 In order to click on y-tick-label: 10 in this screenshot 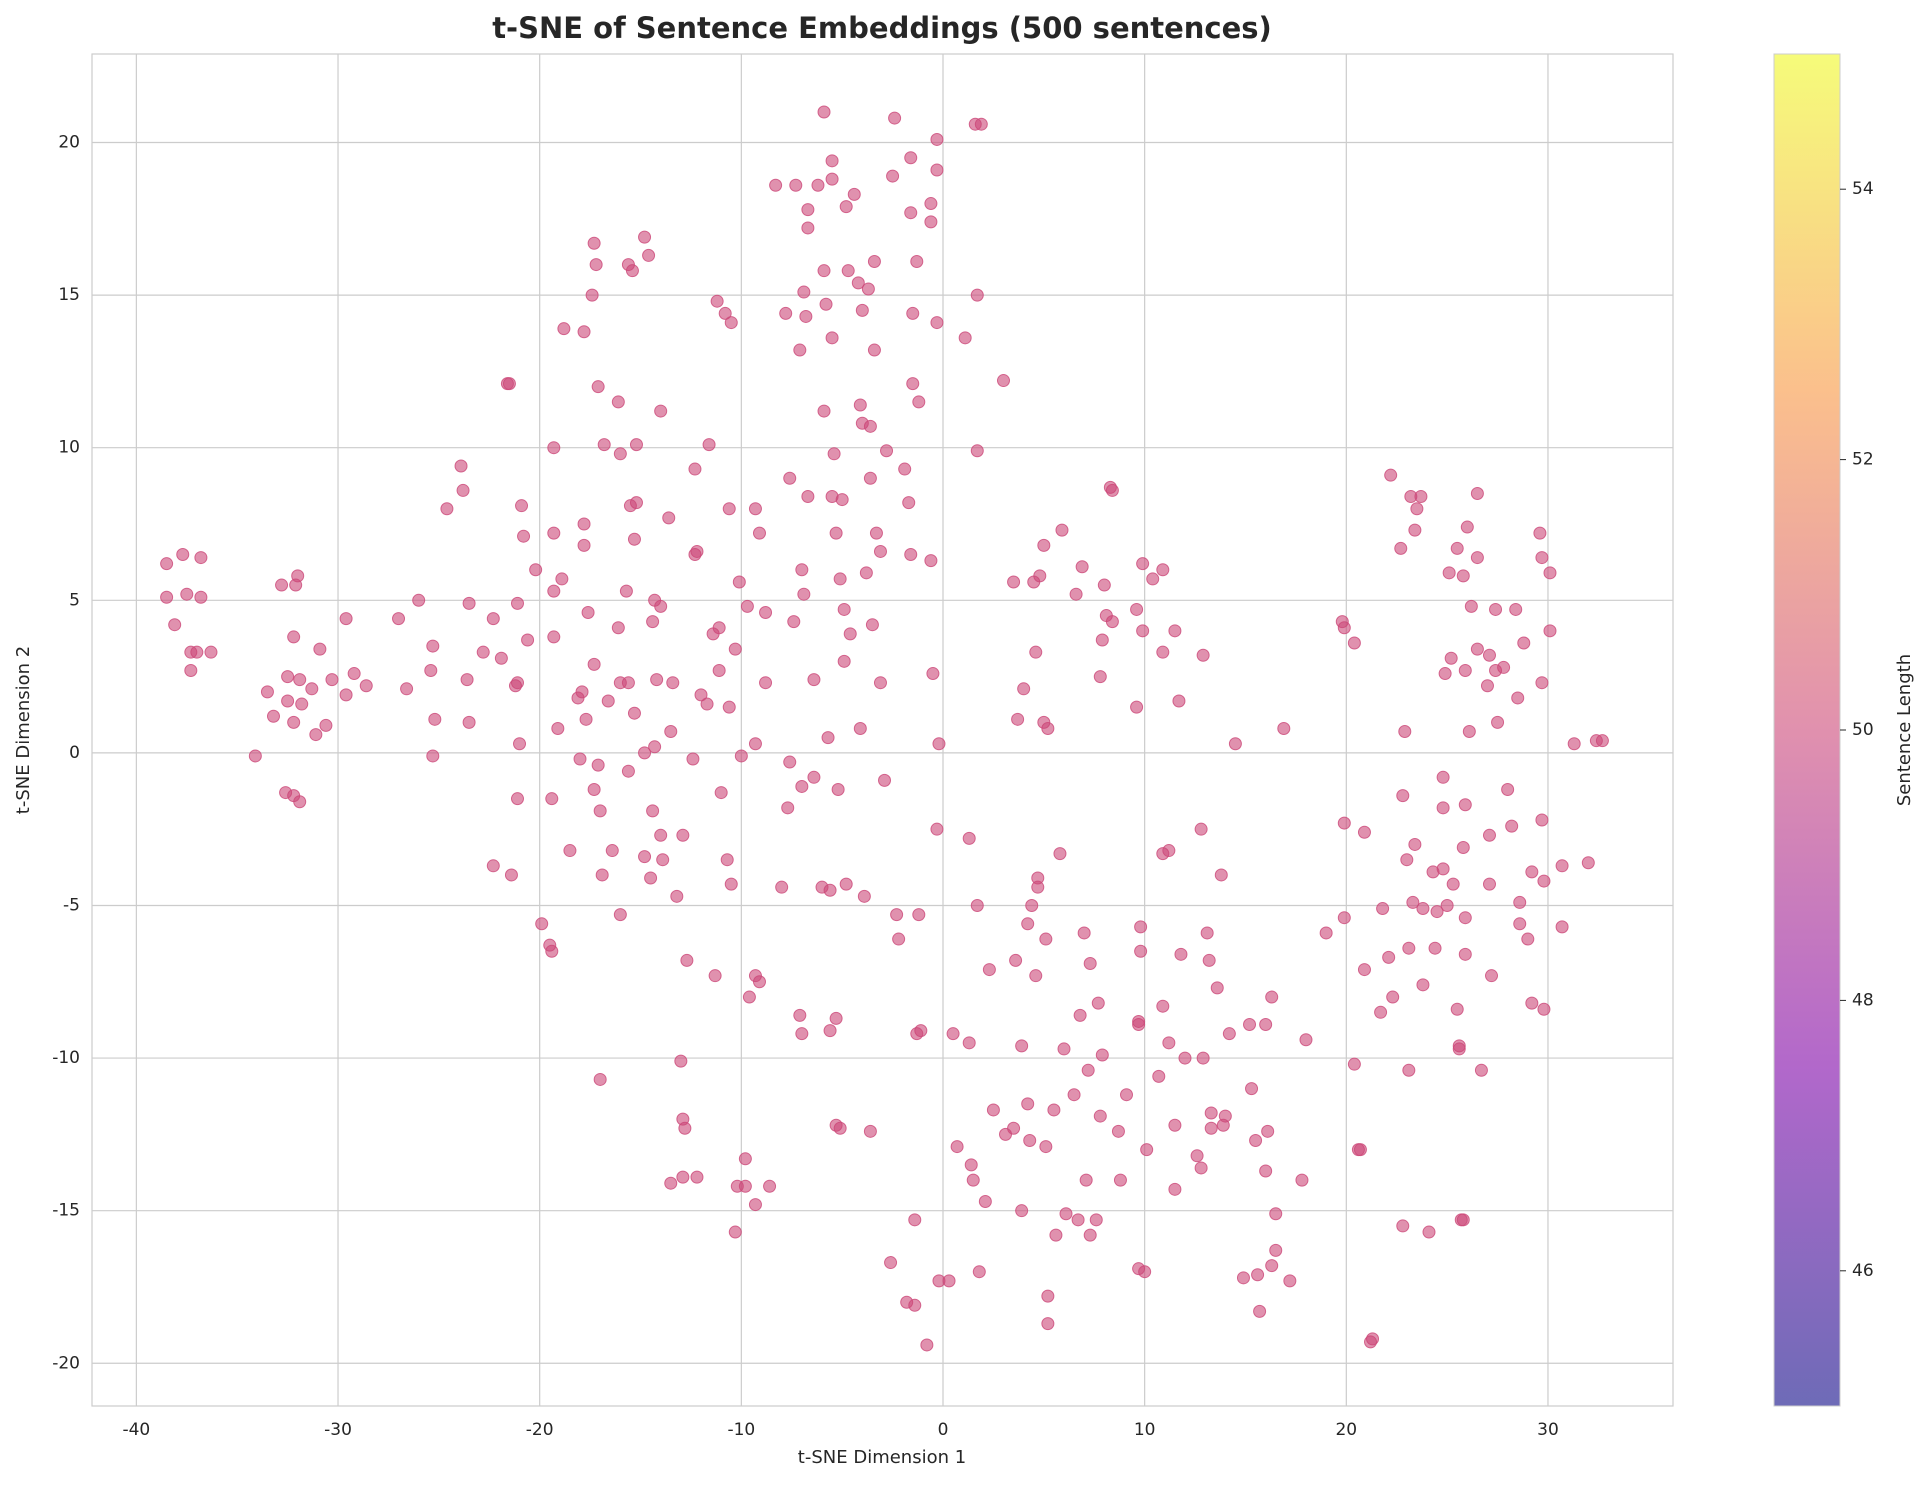, I will do `click(69, 448)`.